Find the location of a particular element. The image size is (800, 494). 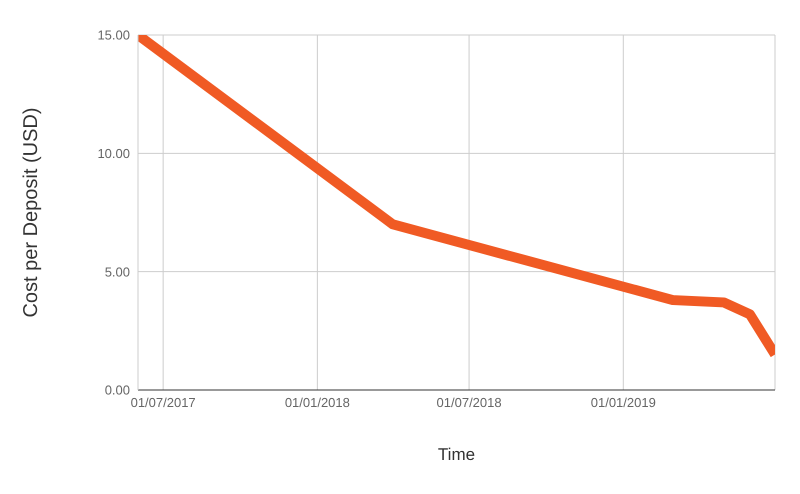

x-tick-label: 01/01/2019 is located at coordinates (623, 402).